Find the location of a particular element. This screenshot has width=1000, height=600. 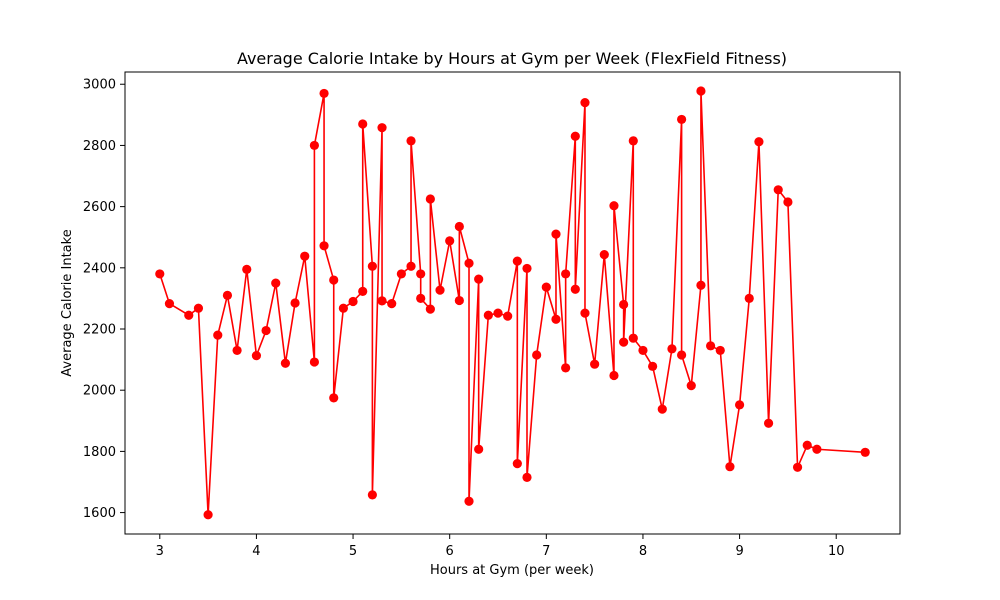

y-tick-label: 1600 is located at coordinates (99, 513).